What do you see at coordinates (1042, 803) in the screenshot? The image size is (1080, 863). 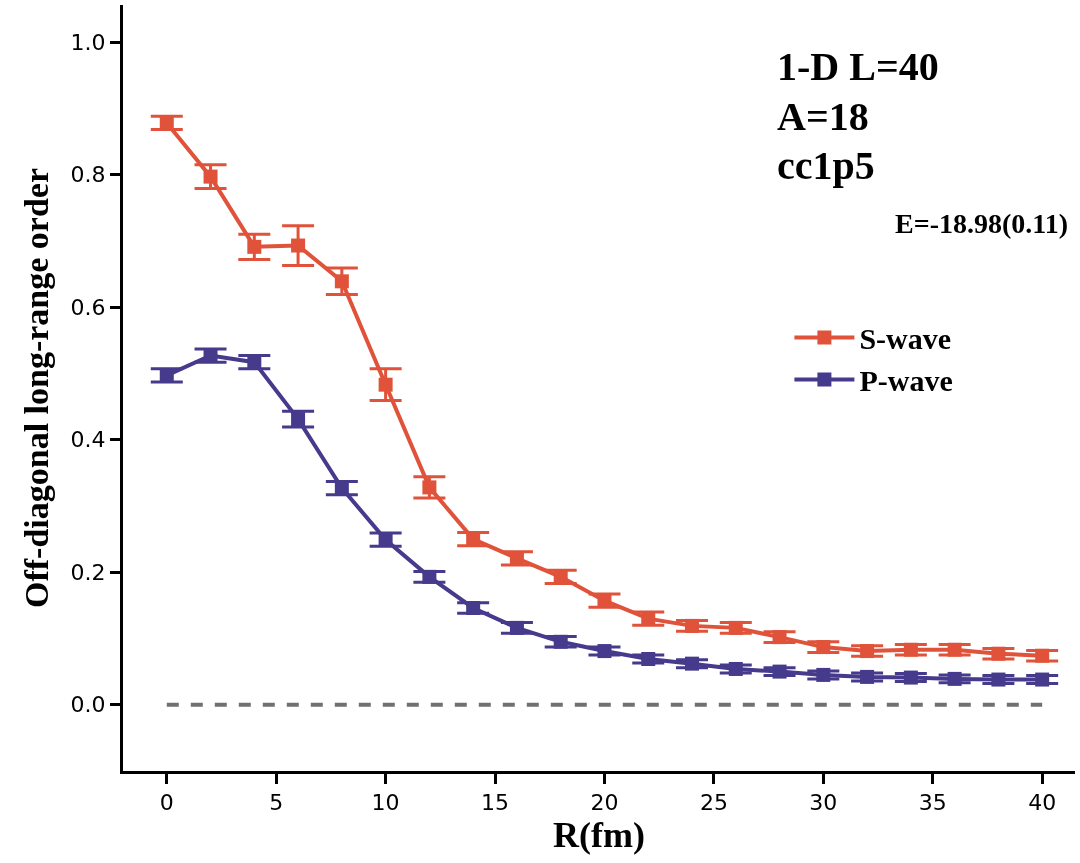 I see `x-tick-label: 40` at bounding box center [1042, 803].